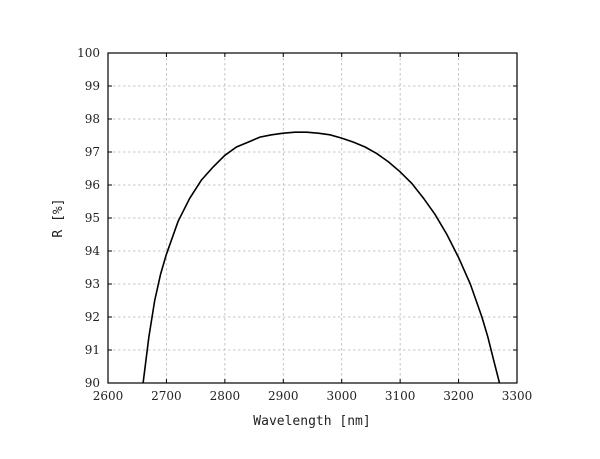 This screenshot has height=459, width=600. What do you see at coordinates (92, 86) in the screenshot?
I see `y-tick-label: 99` at bounding box center [92, 86].